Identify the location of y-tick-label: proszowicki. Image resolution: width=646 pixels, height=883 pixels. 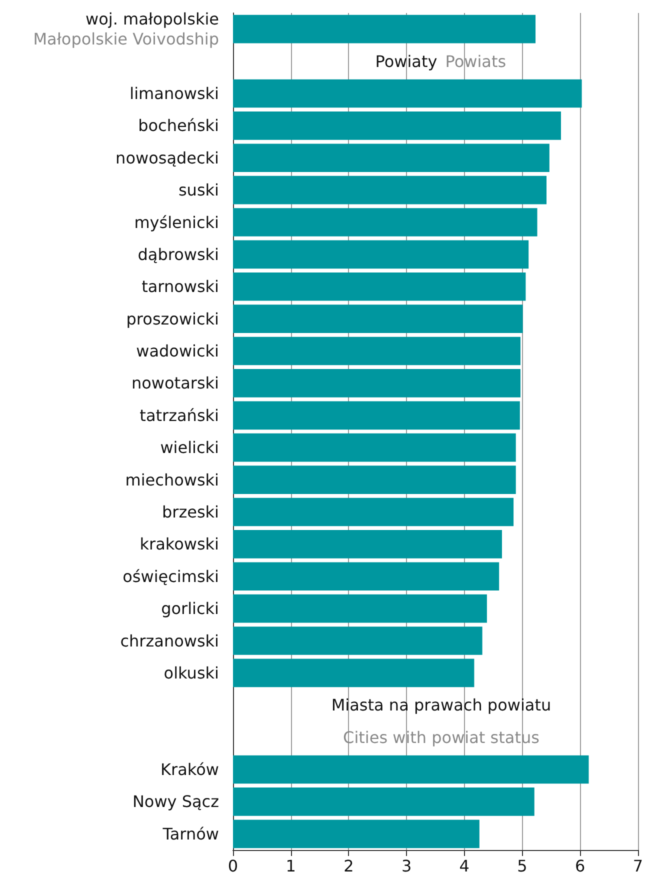
(172, 318).